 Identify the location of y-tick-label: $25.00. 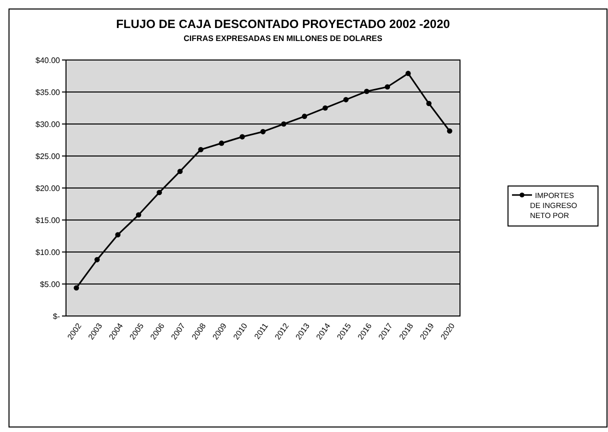
(48, 156).